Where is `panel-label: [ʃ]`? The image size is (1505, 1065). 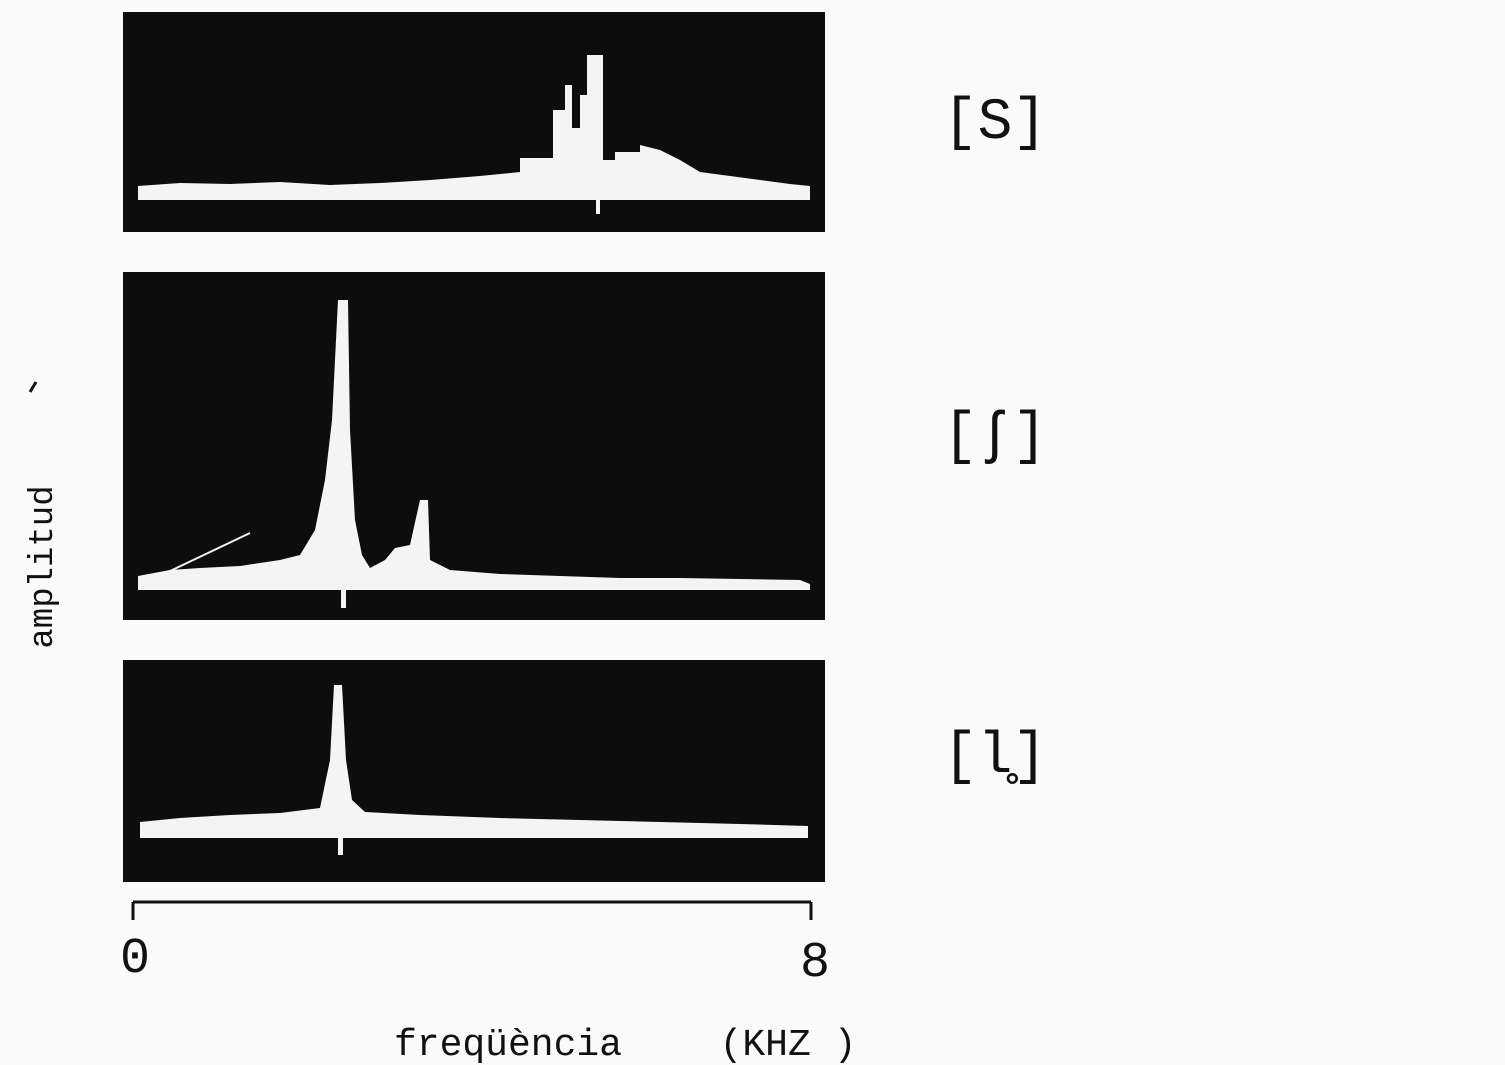 panel-label: [ʃ] is located at coordinates (995, 437).